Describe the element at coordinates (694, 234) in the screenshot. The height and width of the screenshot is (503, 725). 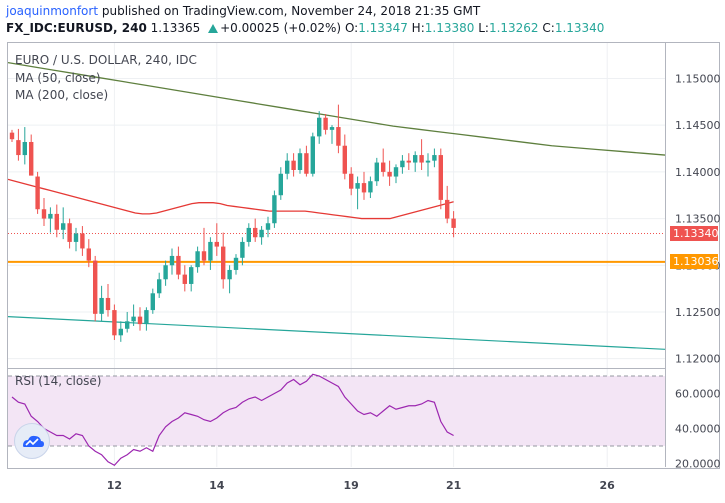
I see `last-price-tag: 1.13340` at that location.